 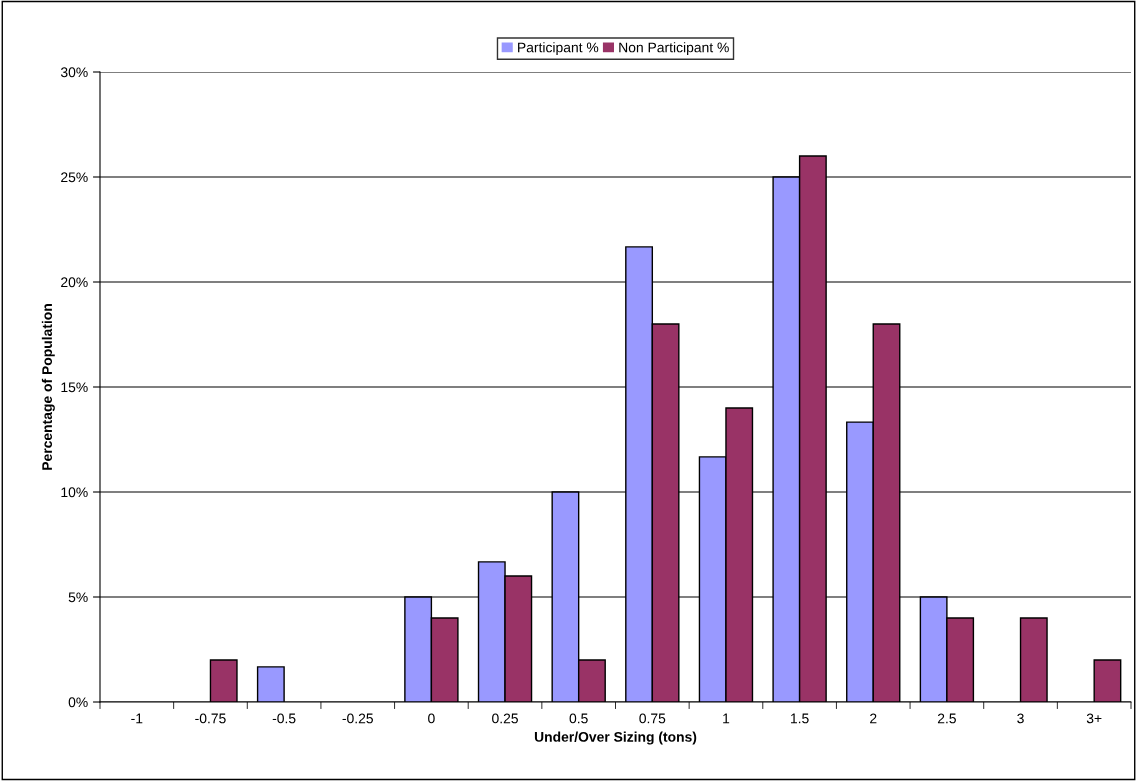 I want to click on x-tick-label: 1.5, so click(x=800, y=718).